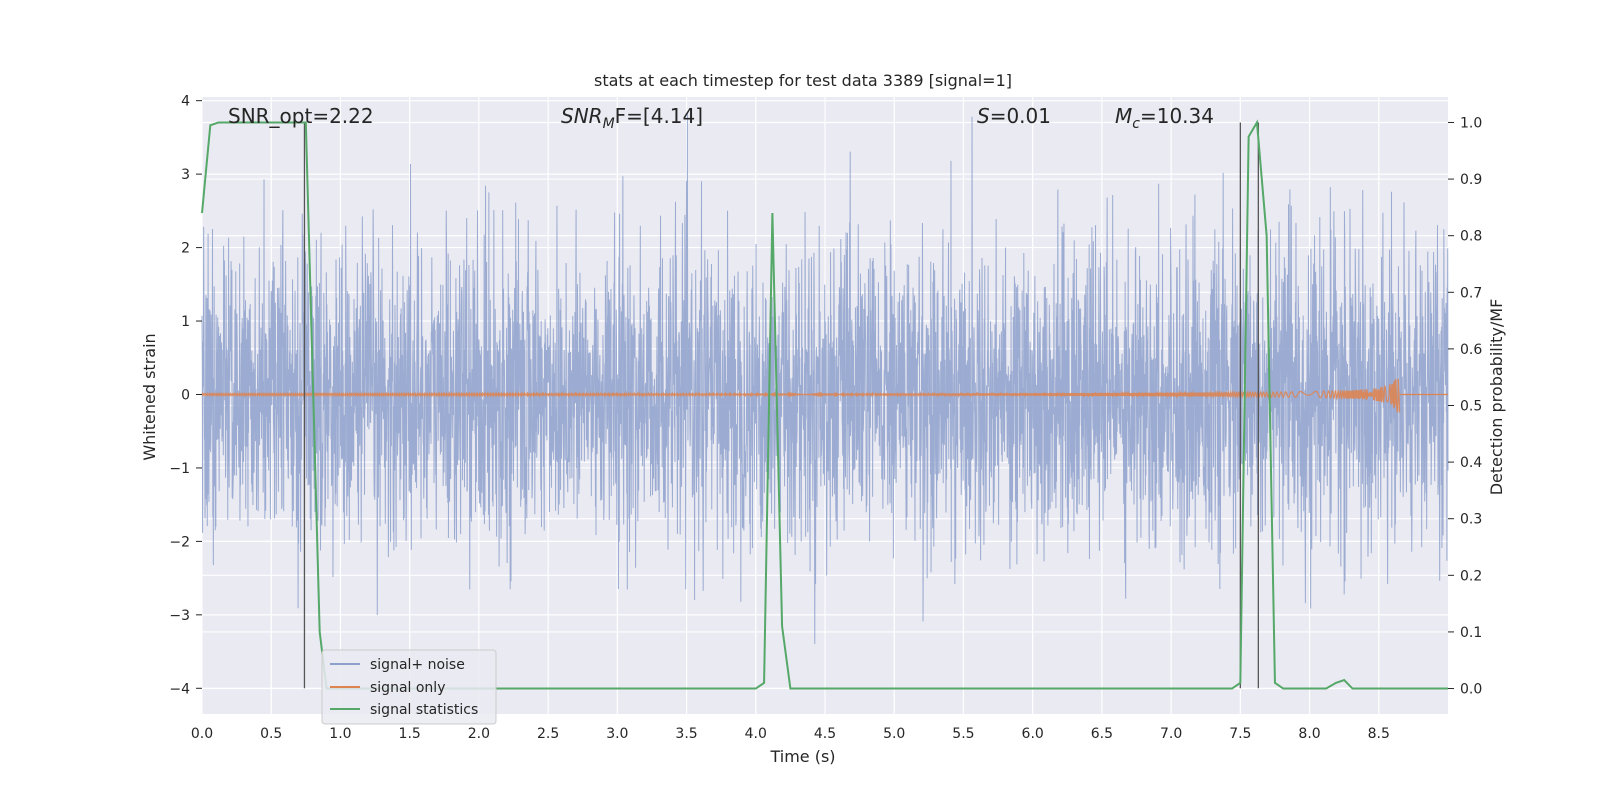 The height and width of the screenshot is (800, 1600). I want to click on y-right-tick-label: 0.7, so click(1471, 293).